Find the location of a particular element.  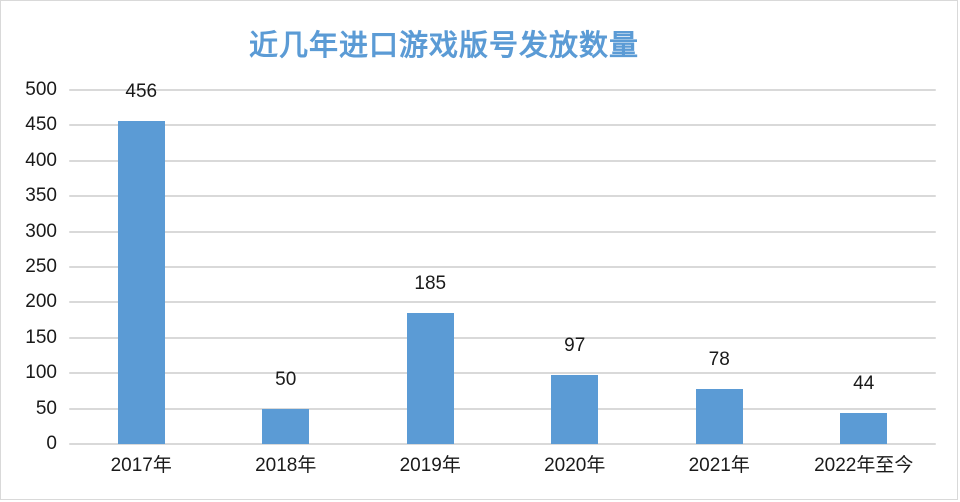

x-tick-label-2021年: 2021年 is located at coordinates (719, 465).